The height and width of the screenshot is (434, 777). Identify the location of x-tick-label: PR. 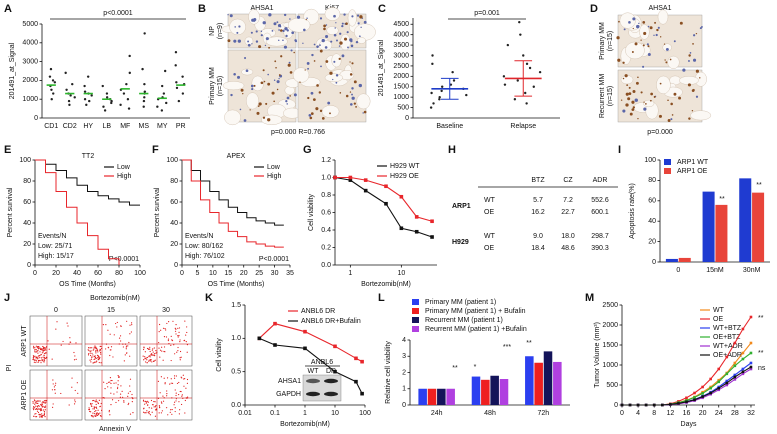
(181, 126).